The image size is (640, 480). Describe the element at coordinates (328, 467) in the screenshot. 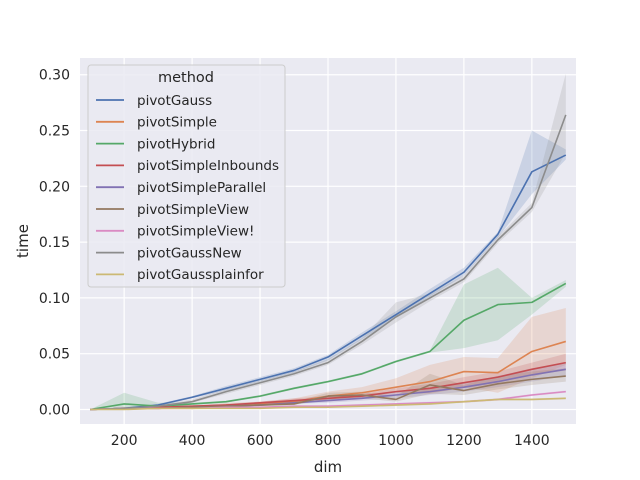

I see `x-axis-label: dim` at that location.